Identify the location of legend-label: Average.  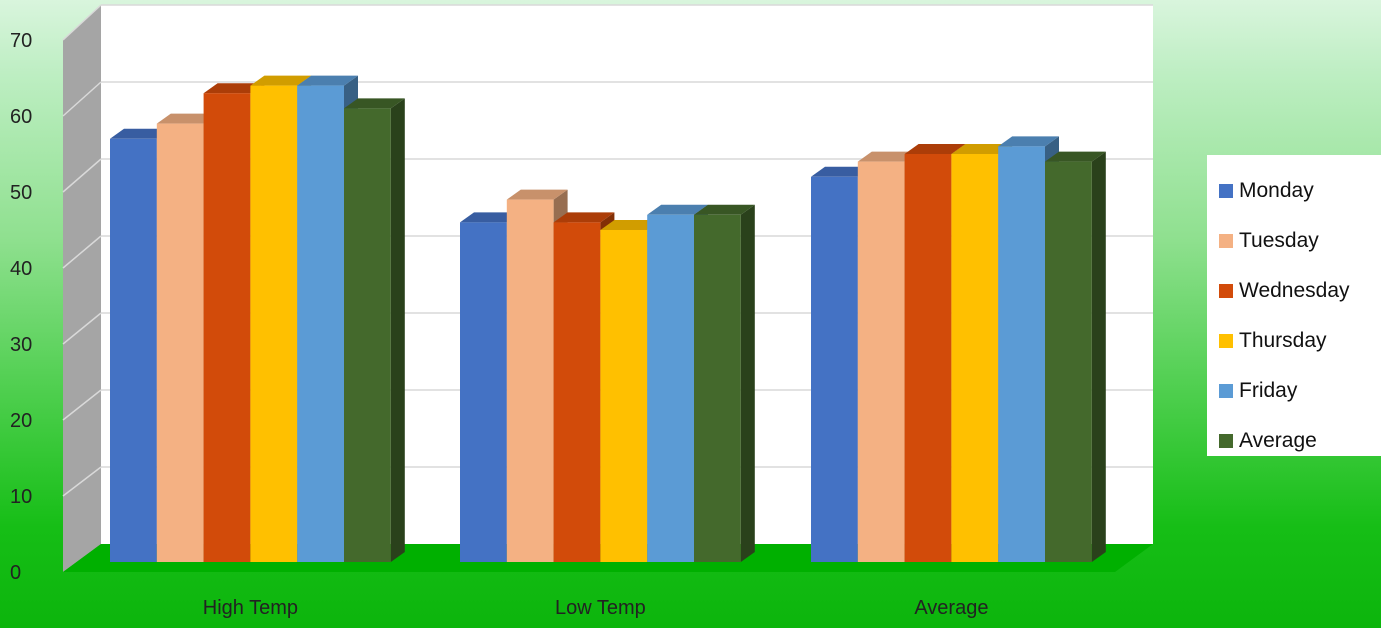
(1278, 440).